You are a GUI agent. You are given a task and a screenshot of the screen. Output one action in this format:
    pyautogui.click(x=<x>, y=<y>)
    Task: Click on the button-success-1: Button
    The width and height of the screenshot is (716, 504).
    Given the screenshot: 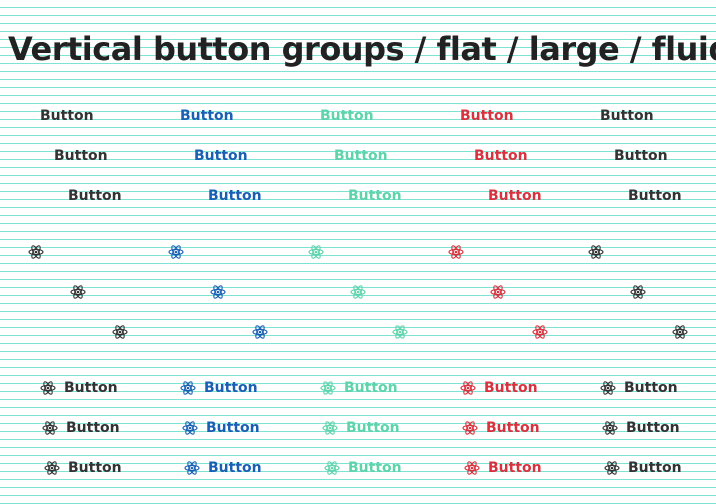 What is the action you would take?
    pyautogui.click(x=390, y=116)
    